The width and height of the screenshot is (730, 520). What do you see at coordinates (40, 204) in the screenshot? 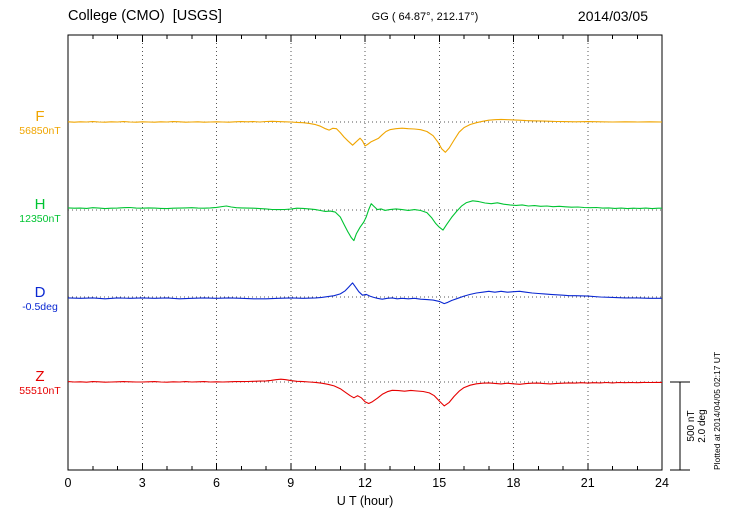
I see `channel-letter-H: H` at bounding box center [40, 204].